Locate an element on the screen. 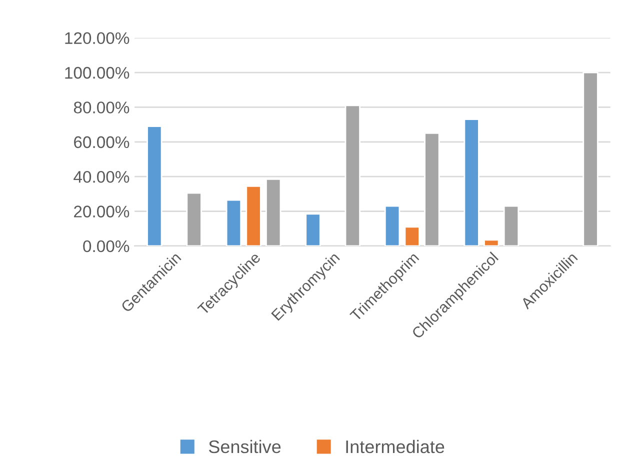  legend-label: Sensitive is located at coordinates (244, 447).